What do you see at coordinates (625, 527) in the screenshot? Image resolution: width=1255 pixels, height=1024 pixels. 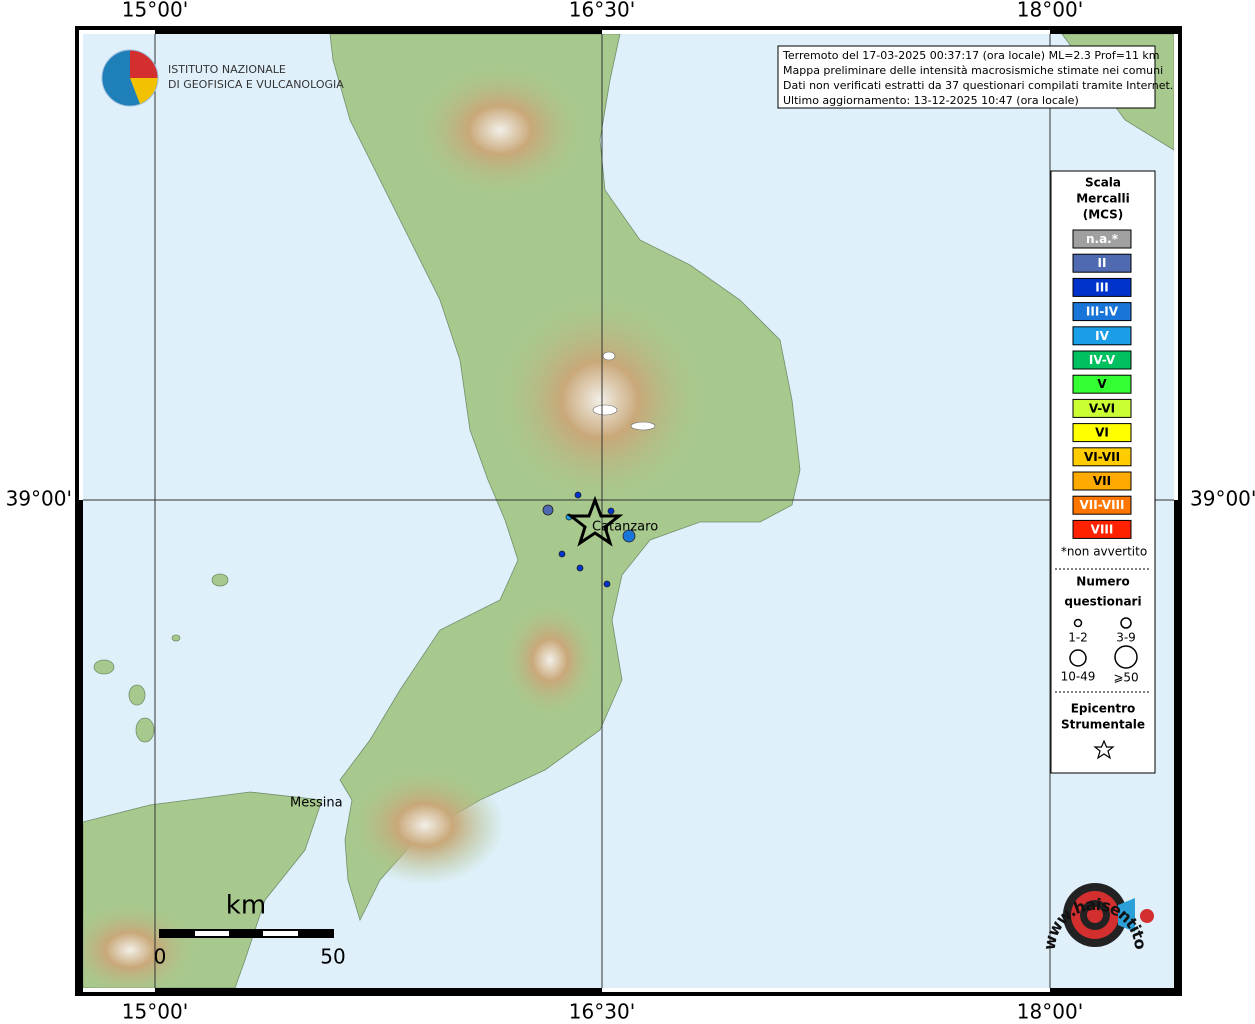 I see `place-label: Catanzaro` at bounding box center [625, 527].